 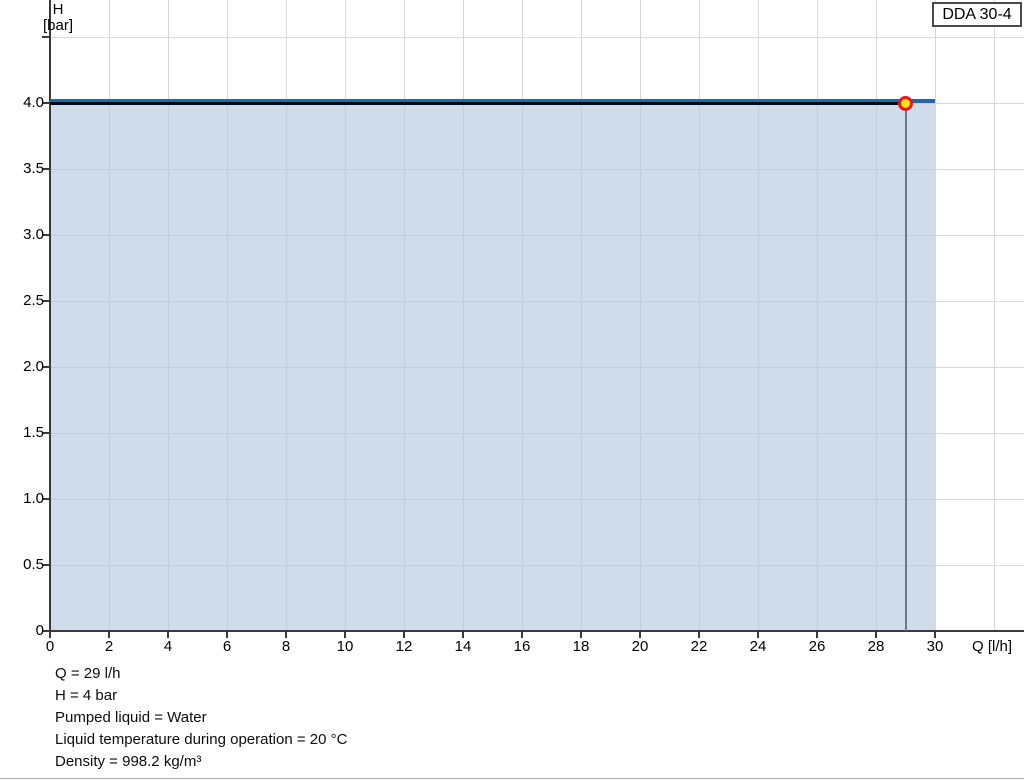 I want to click on operating-range-line, so click(x=478, y=103).